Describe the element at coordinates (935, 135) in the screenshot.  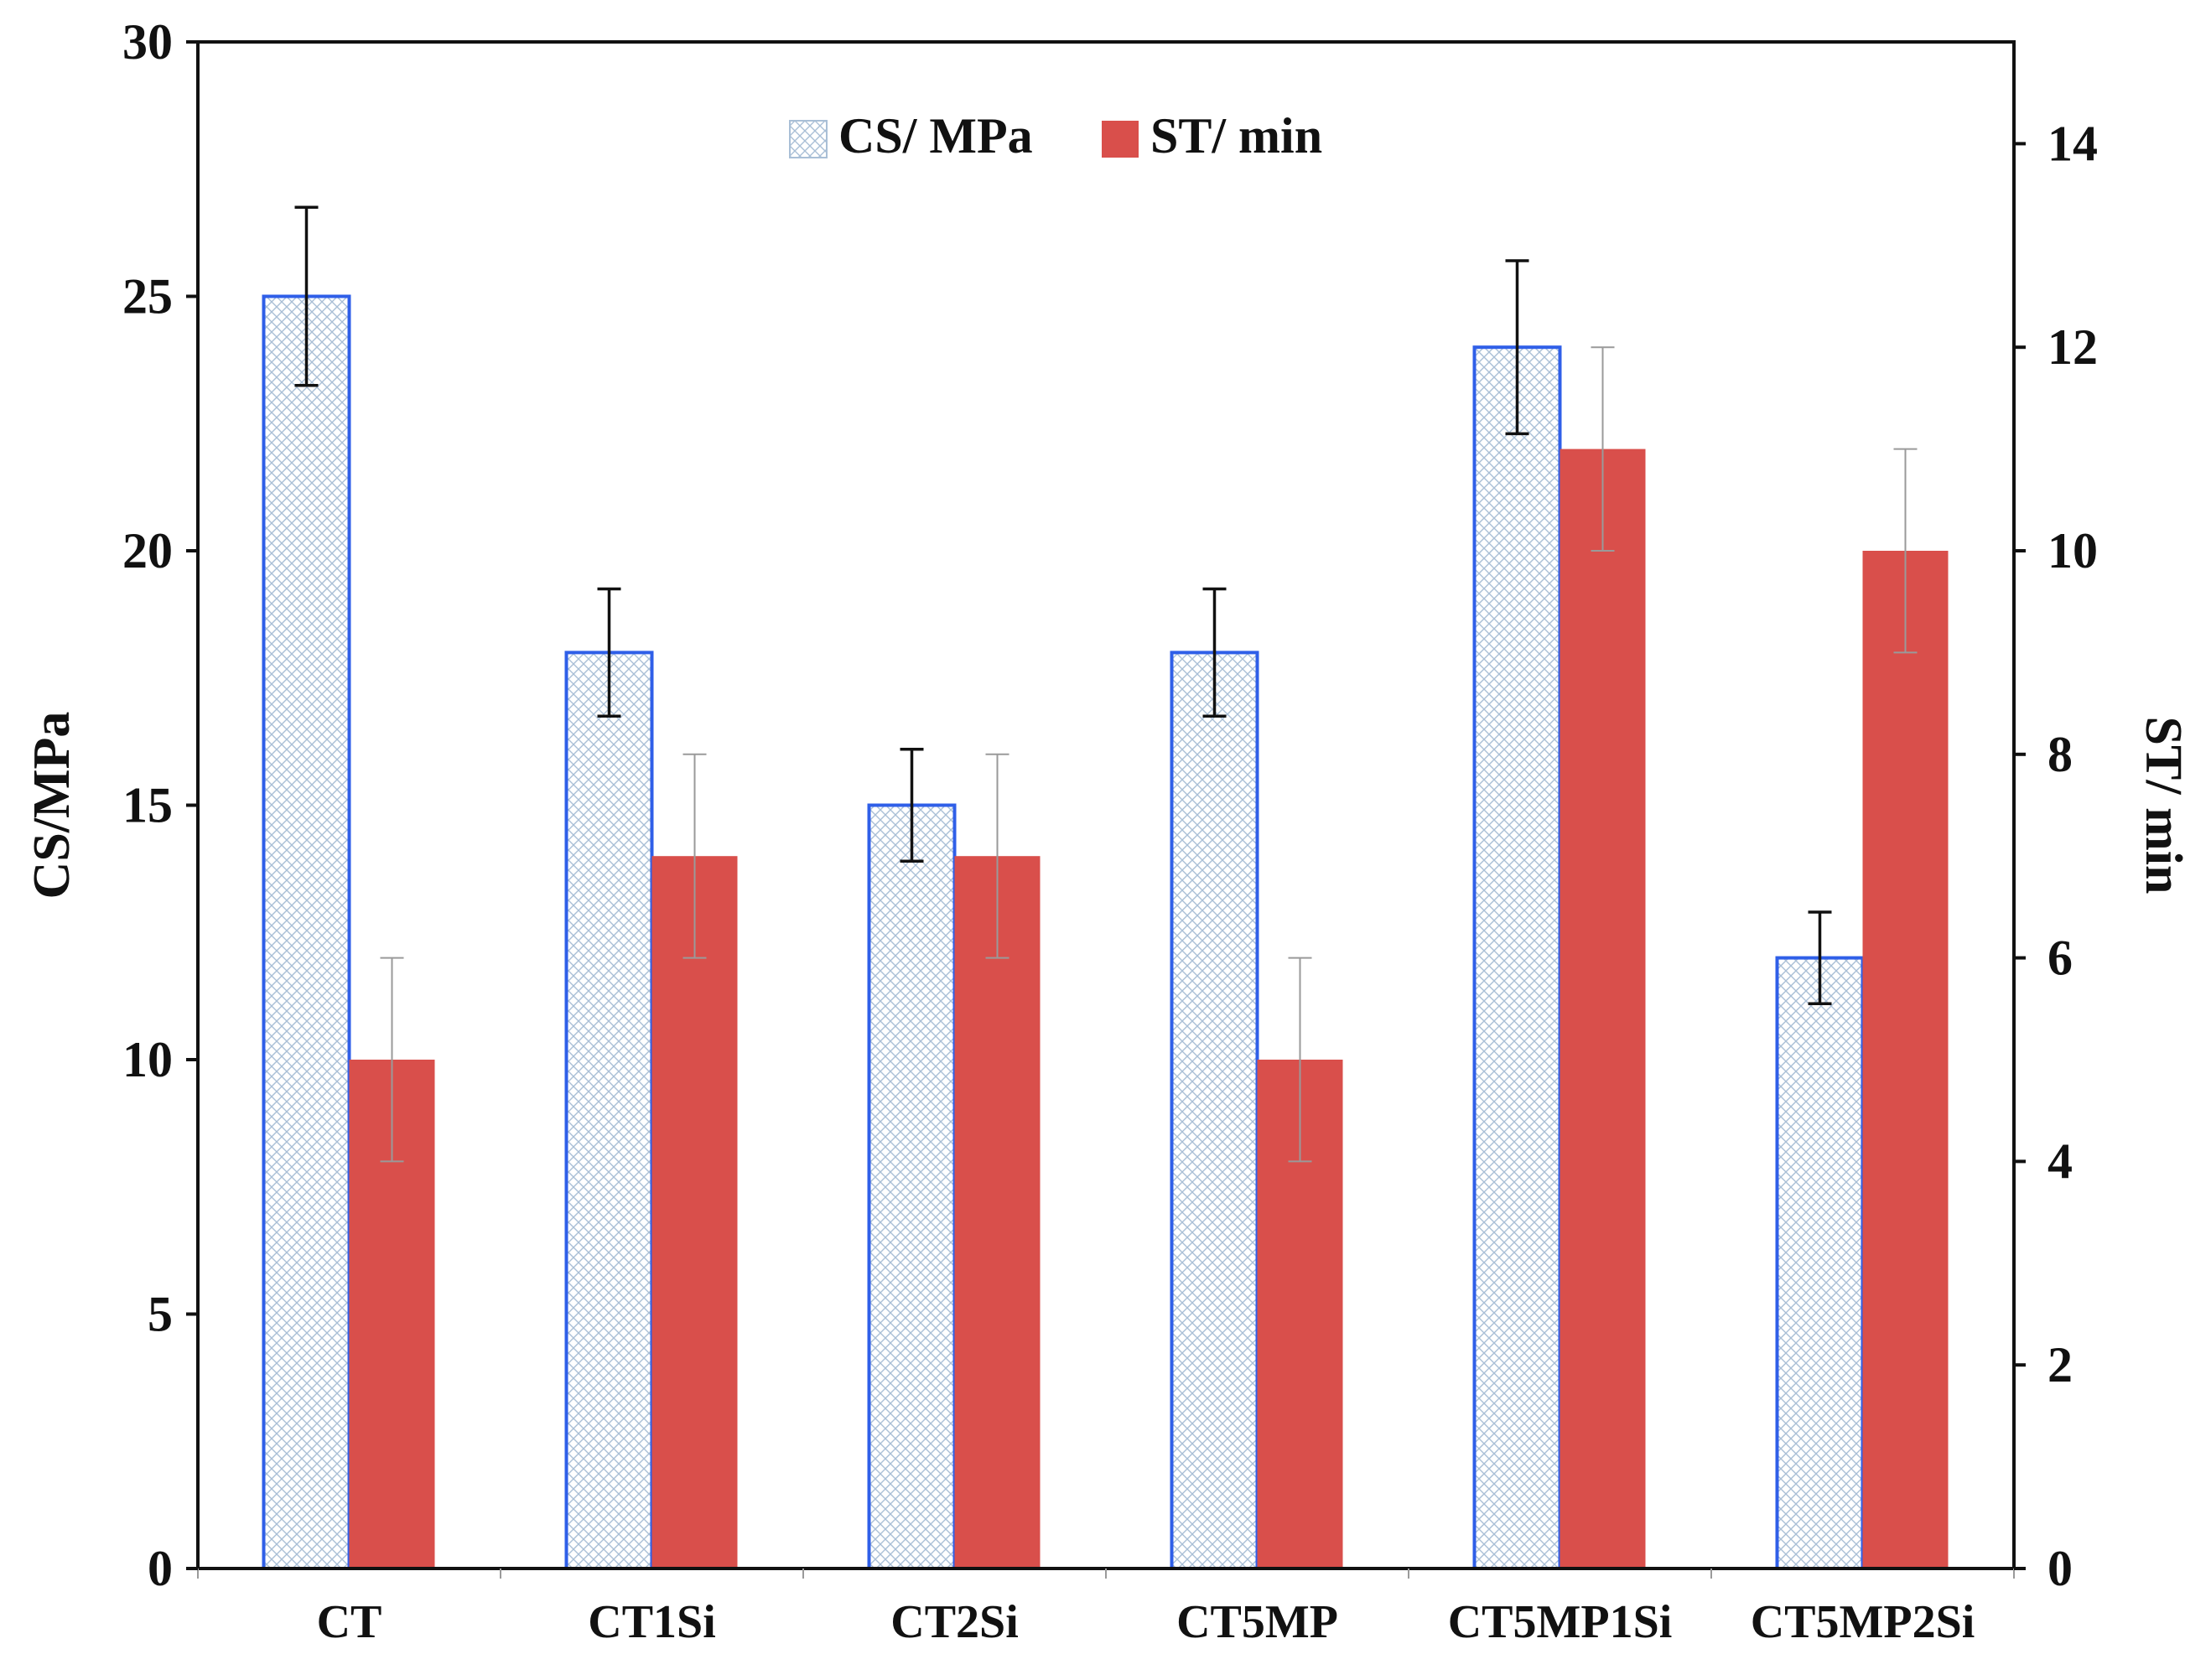
I see `legend-label-cs: CS/ MPa` at that location.